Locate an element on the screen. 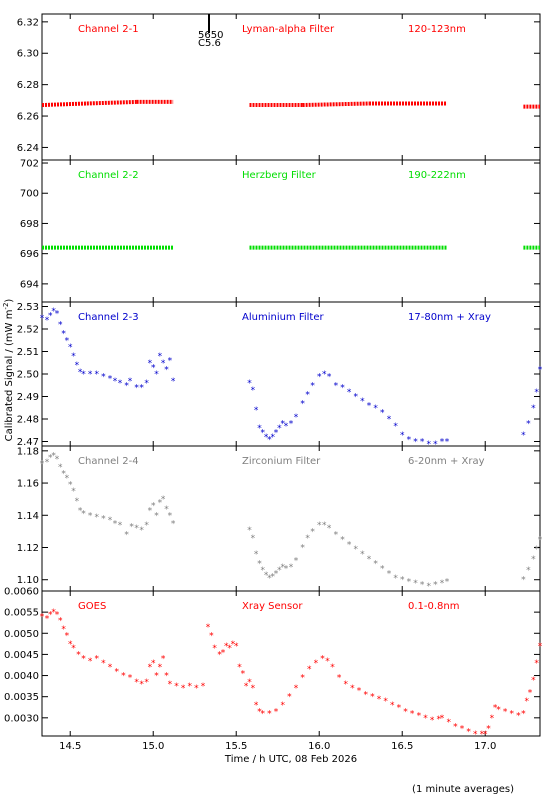 Image resolution: width=550 pixels, height=800 pixels. y-tick-label: 6.26 is located at coordinates (28, 117).